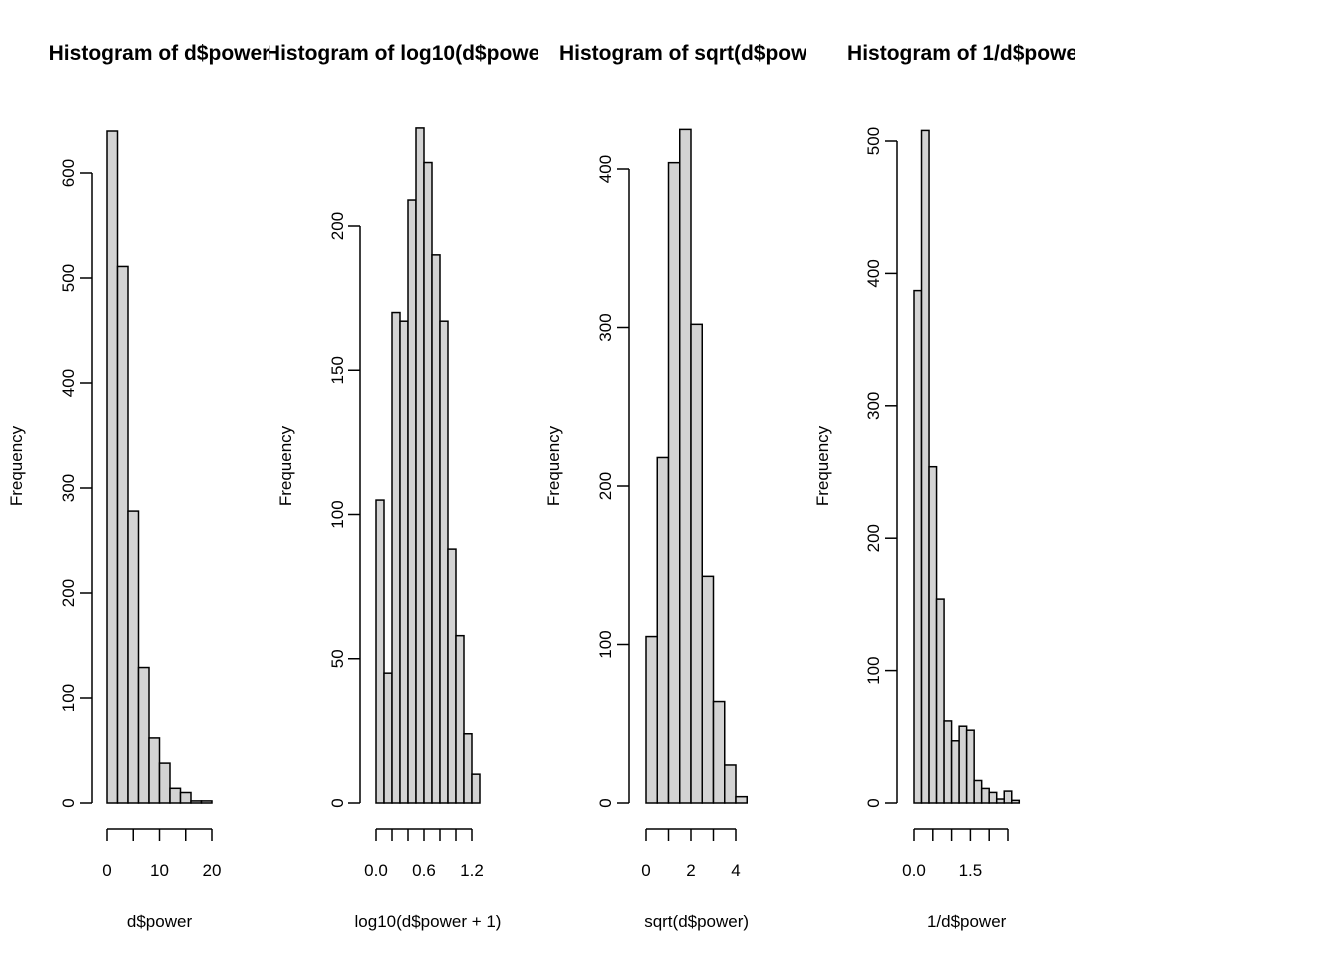  I want to click on x-axis-label: d$power, so click(160, 921).